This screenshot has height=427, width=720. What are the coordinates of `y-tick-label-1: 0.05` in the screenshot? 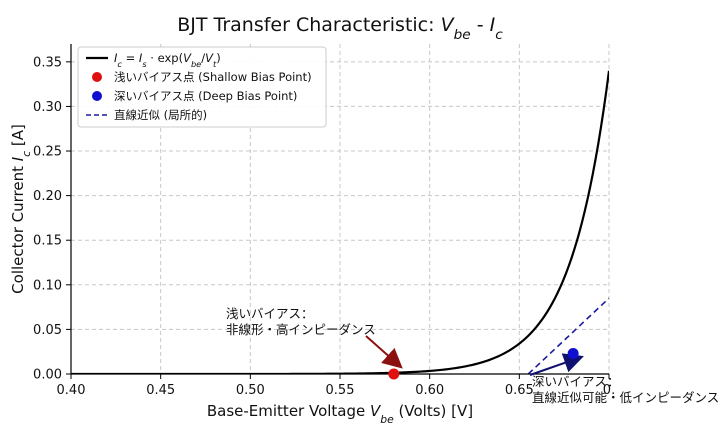 It's located at (47, 330).